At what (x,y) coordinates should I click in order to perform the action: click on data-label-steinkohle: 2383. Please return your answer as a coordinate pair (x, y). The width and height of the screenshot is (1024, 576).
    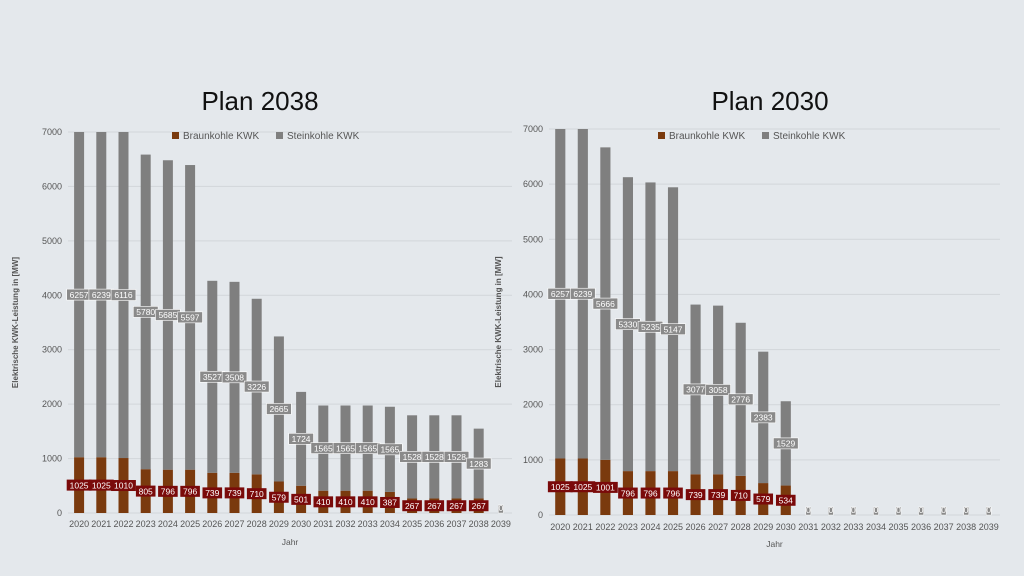
    Looking at the image, I should click on (763, 418).